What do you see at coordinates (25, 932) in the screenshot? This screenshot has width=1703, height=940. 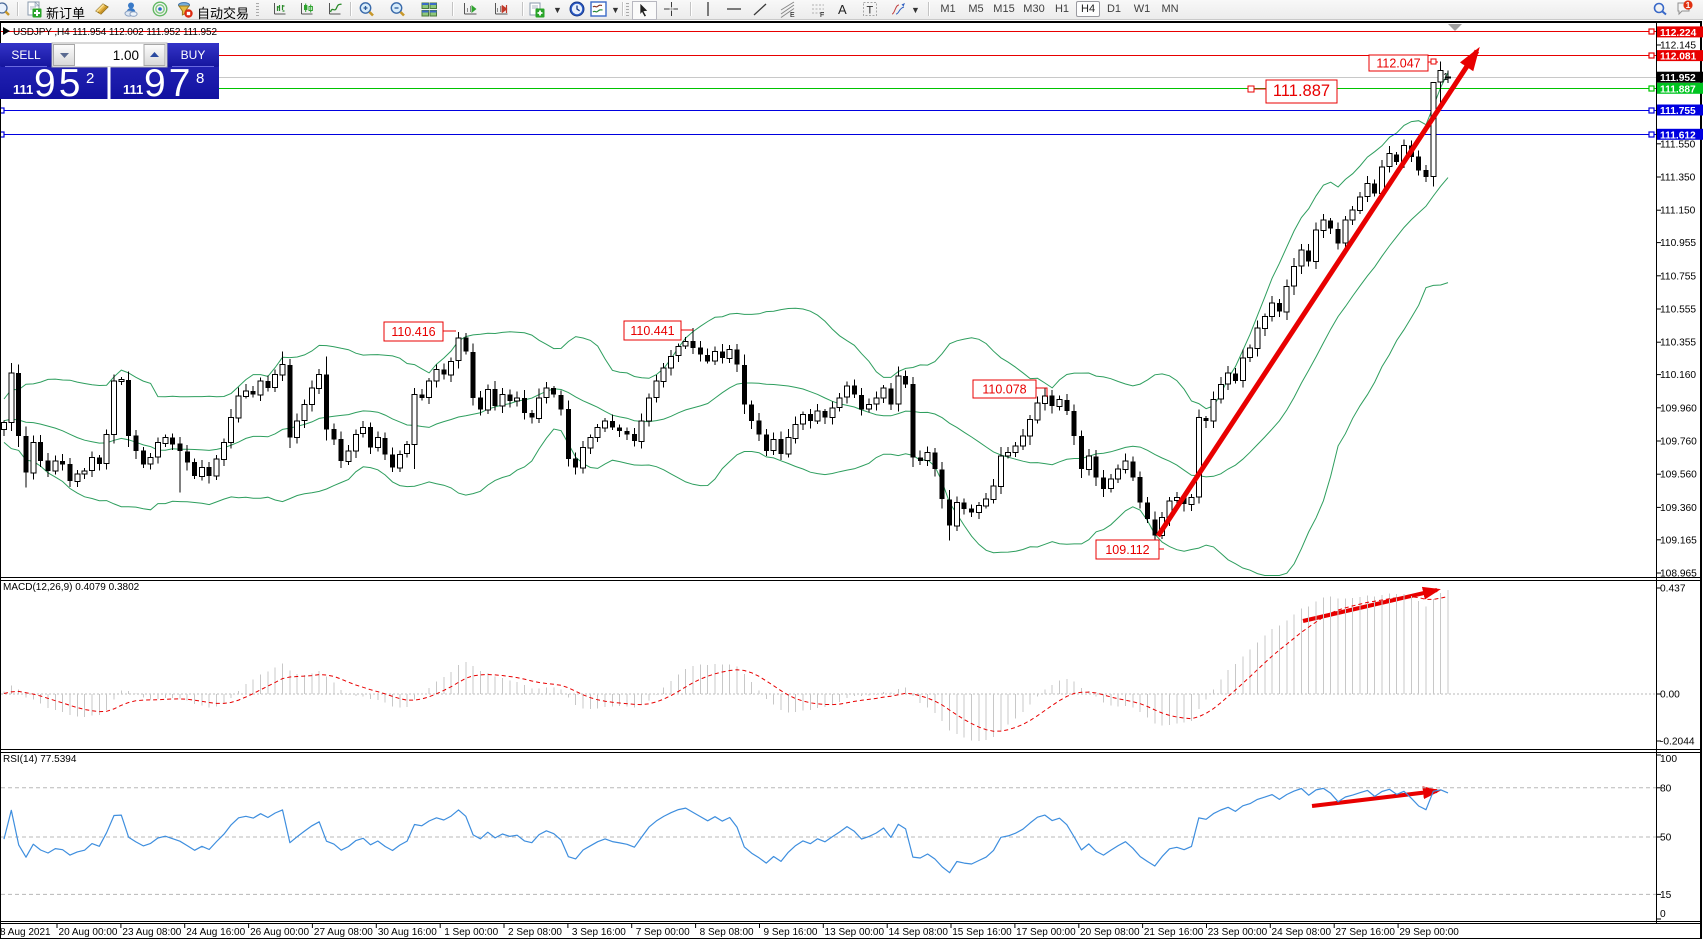 I see `svg-text: 8 Aug 2021` at bounding box center [25, 932].